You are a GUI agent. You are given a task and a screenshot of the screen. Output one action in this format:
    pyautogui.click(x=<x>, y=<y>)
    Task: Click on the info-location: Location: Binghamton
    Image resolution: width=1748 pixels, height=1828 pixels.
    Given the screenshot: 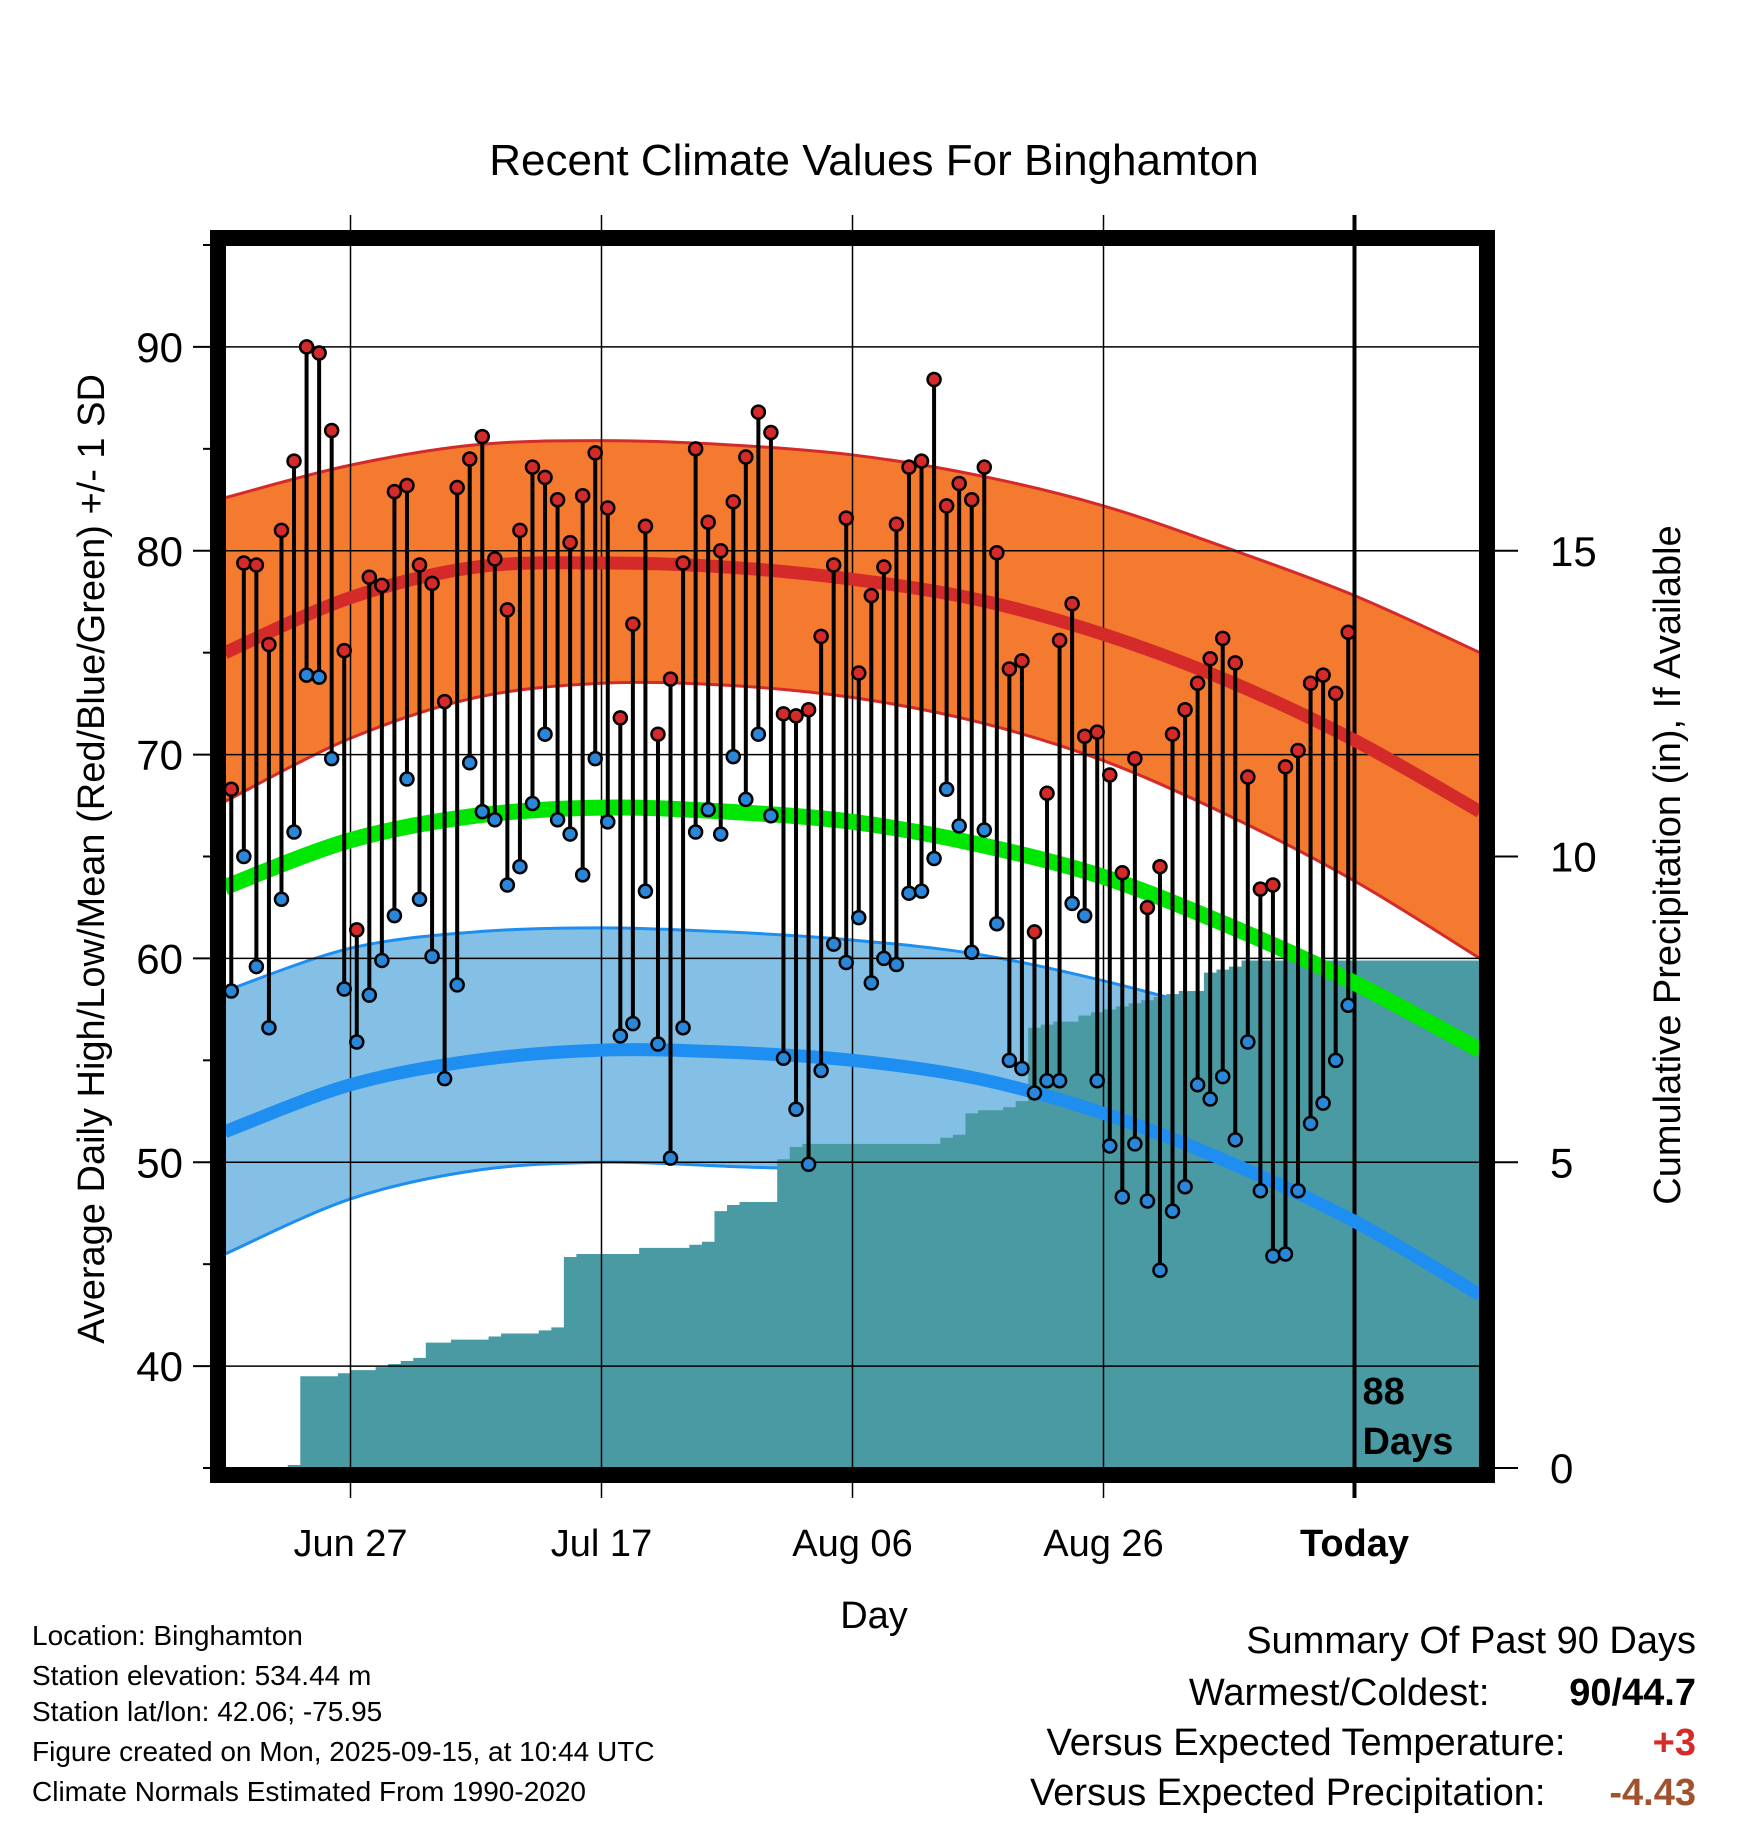 What is the action you would take?
    pyautogui.click(x=167, y=1635)
    